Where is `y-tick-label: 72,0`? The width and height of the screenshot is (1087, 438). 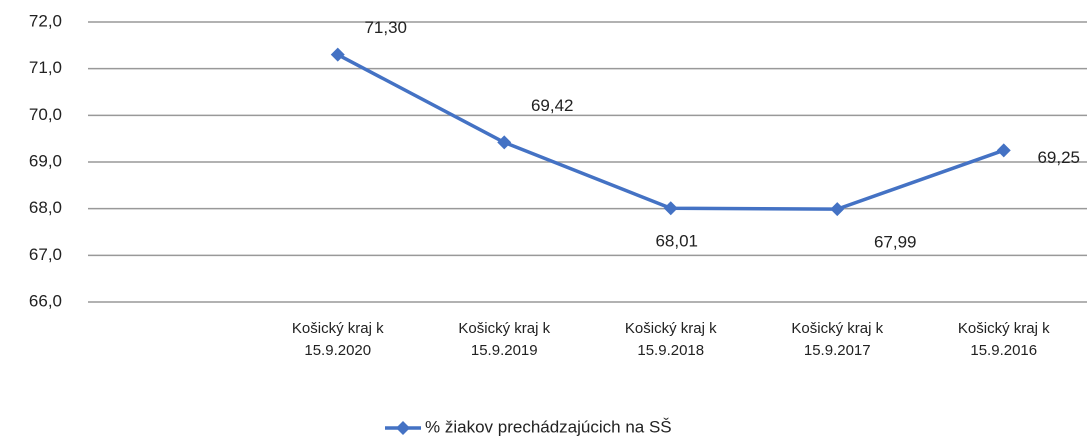 y-tick-label: 72,0 is located at coordinates (45, 20).